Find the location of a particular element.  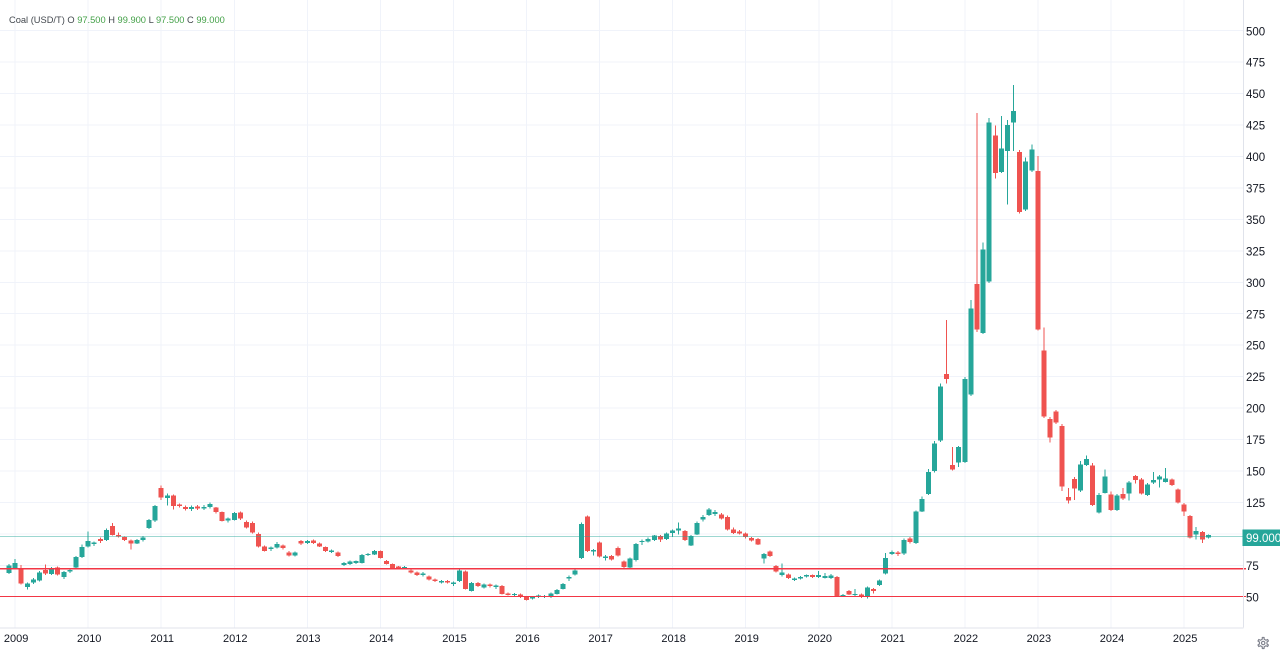

svg-text: 2019 is located at coordinates (746, 639).